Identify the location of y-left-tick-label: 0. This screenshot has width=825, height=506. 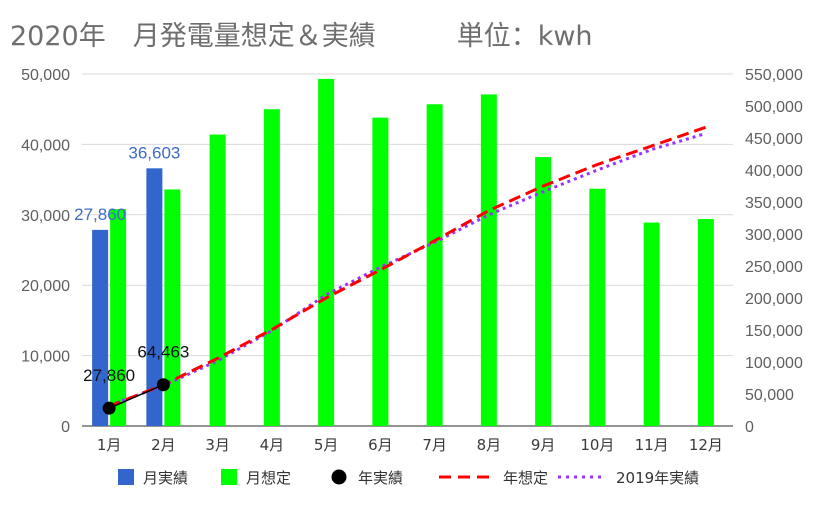
(65, 427).